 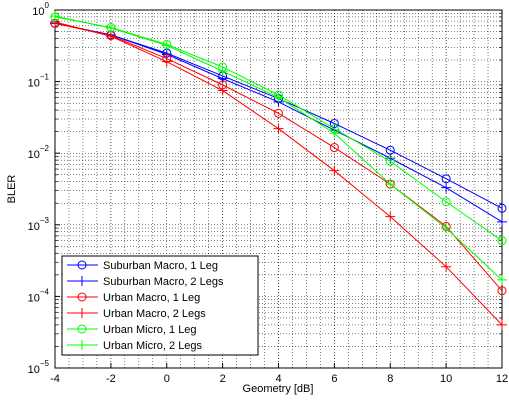 I want to click on x-axis-label: Geometry [dB], so click(x=278, y=389).